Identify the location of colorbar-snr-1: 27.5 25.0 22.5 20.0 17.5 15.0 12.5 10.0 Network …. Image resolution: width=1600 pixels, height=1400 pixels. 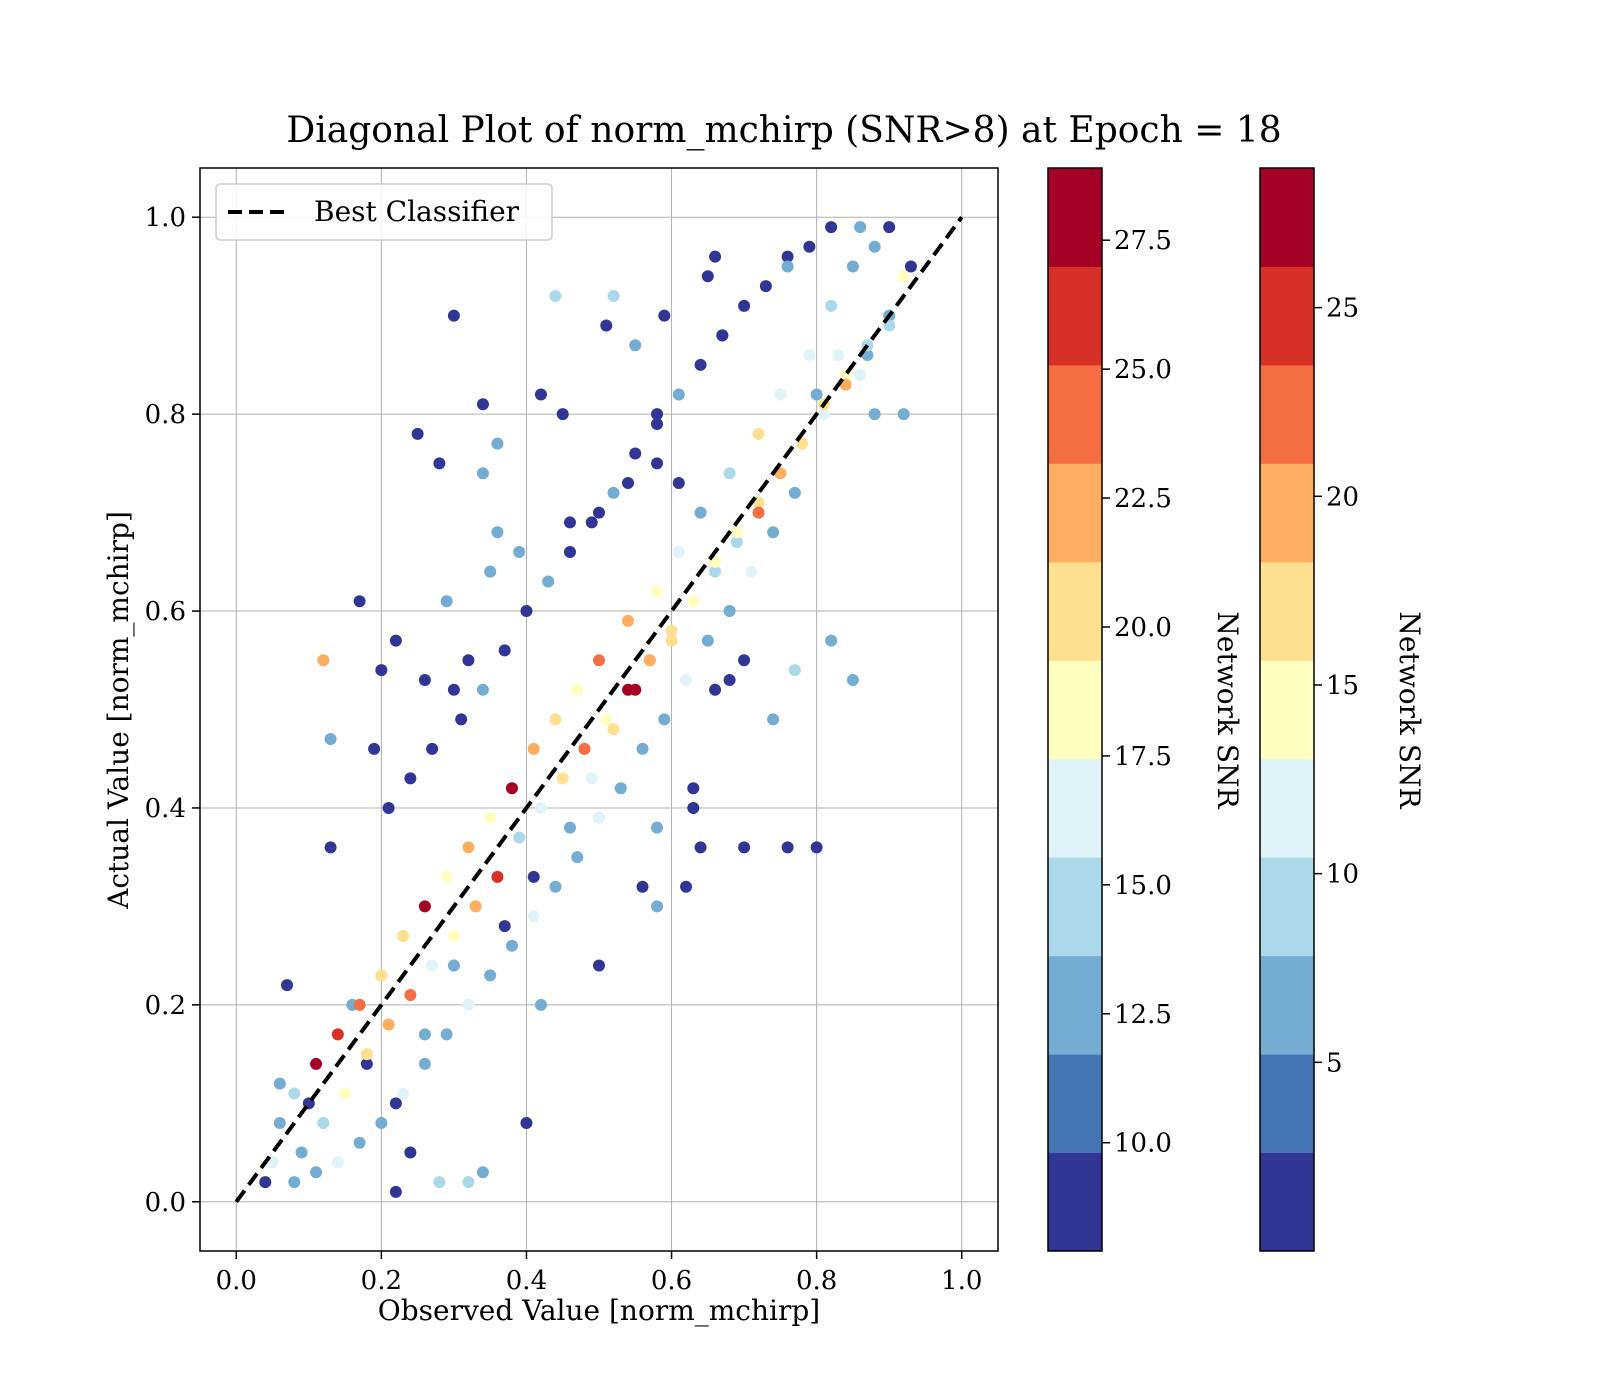
(1145, 709).